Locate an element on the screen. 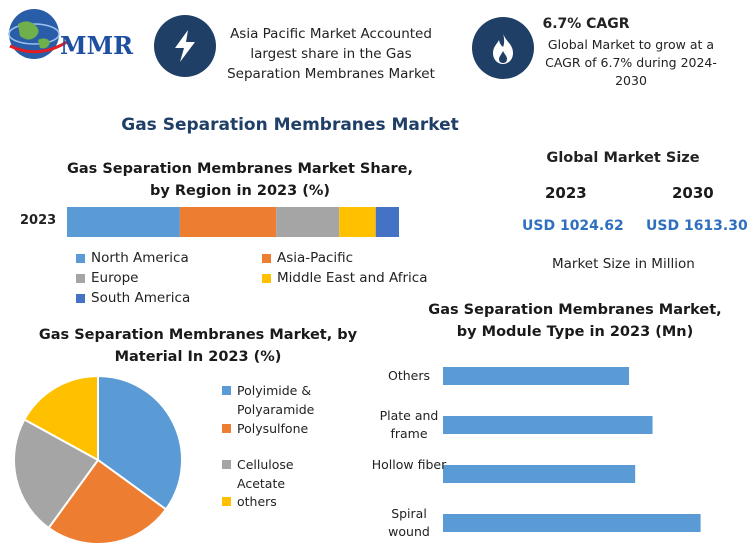  legend-label: North America is located at coordinates (140, 258).